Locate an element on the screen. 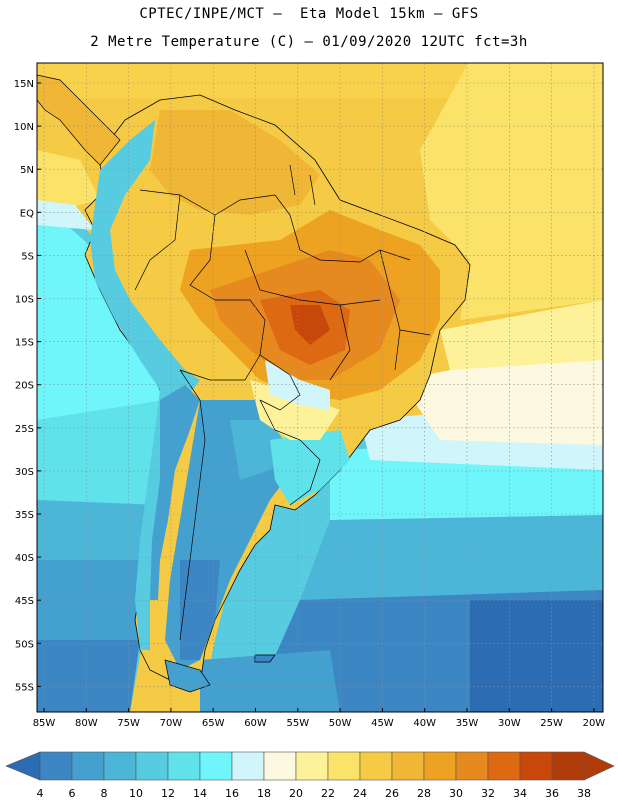 Image resolution: width=618 pixels, height=800 pixels. colorbar-label: 38 is located at coordinates (584, 793).